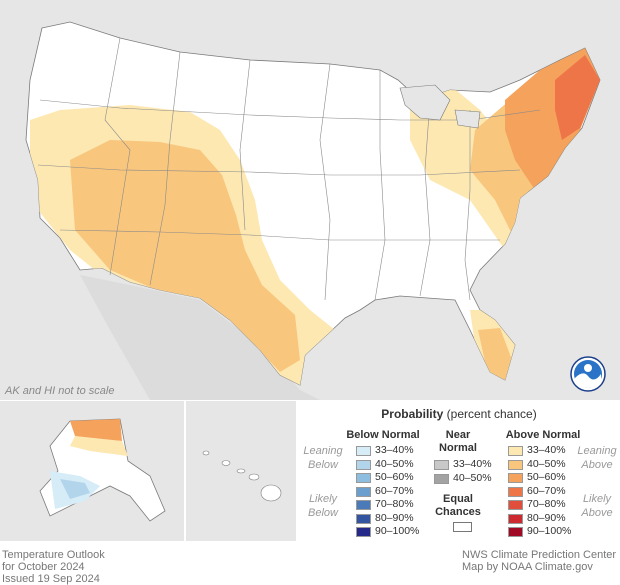 This screenshot has width=620, height=585. Describe the element at coordinates (472, 464) in the screenshot. I see `near-normal-swatch-label: 33–40%` at that location.